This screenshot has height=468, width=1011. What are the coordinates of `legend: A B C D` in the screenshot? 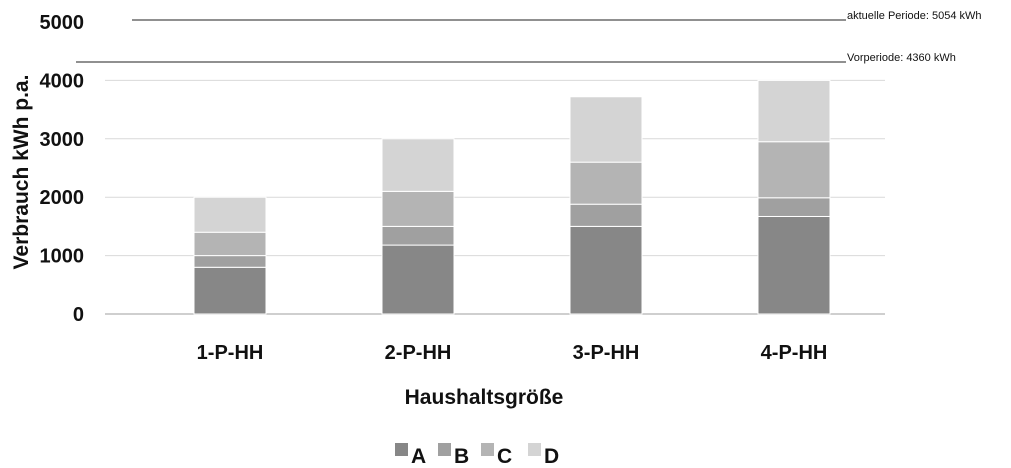 It's located at (477, 455).